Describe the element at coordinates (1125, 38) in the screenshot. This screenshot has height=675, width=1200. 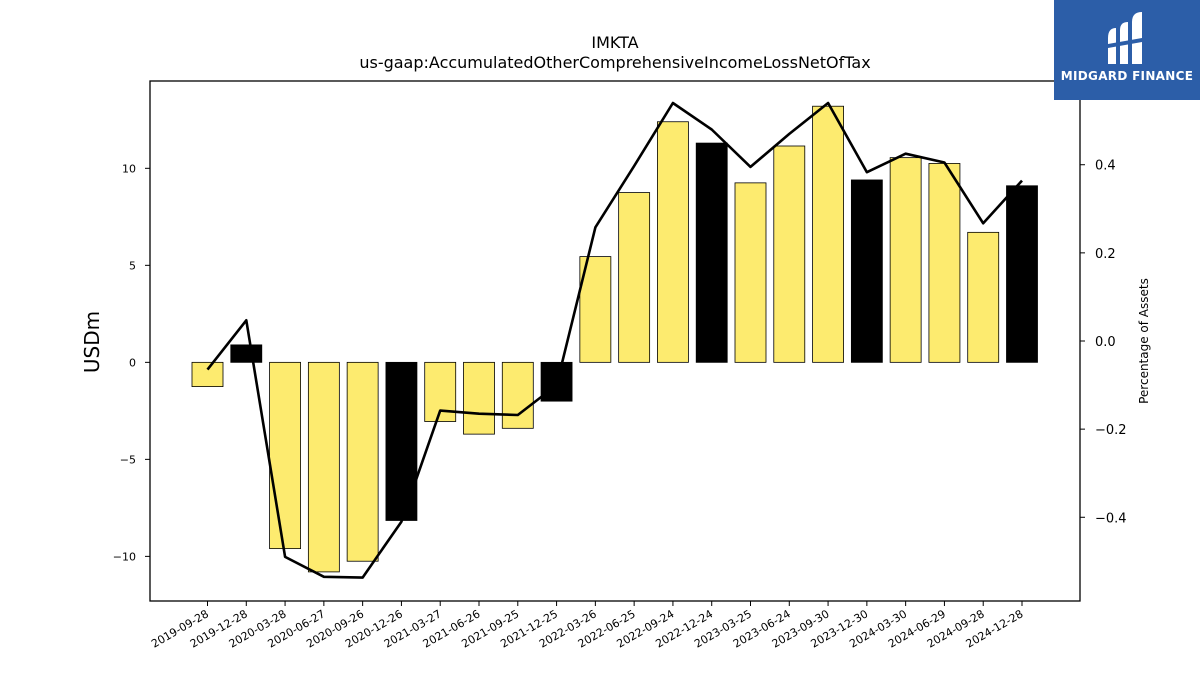
I see `logo-mark-icon` at that location.